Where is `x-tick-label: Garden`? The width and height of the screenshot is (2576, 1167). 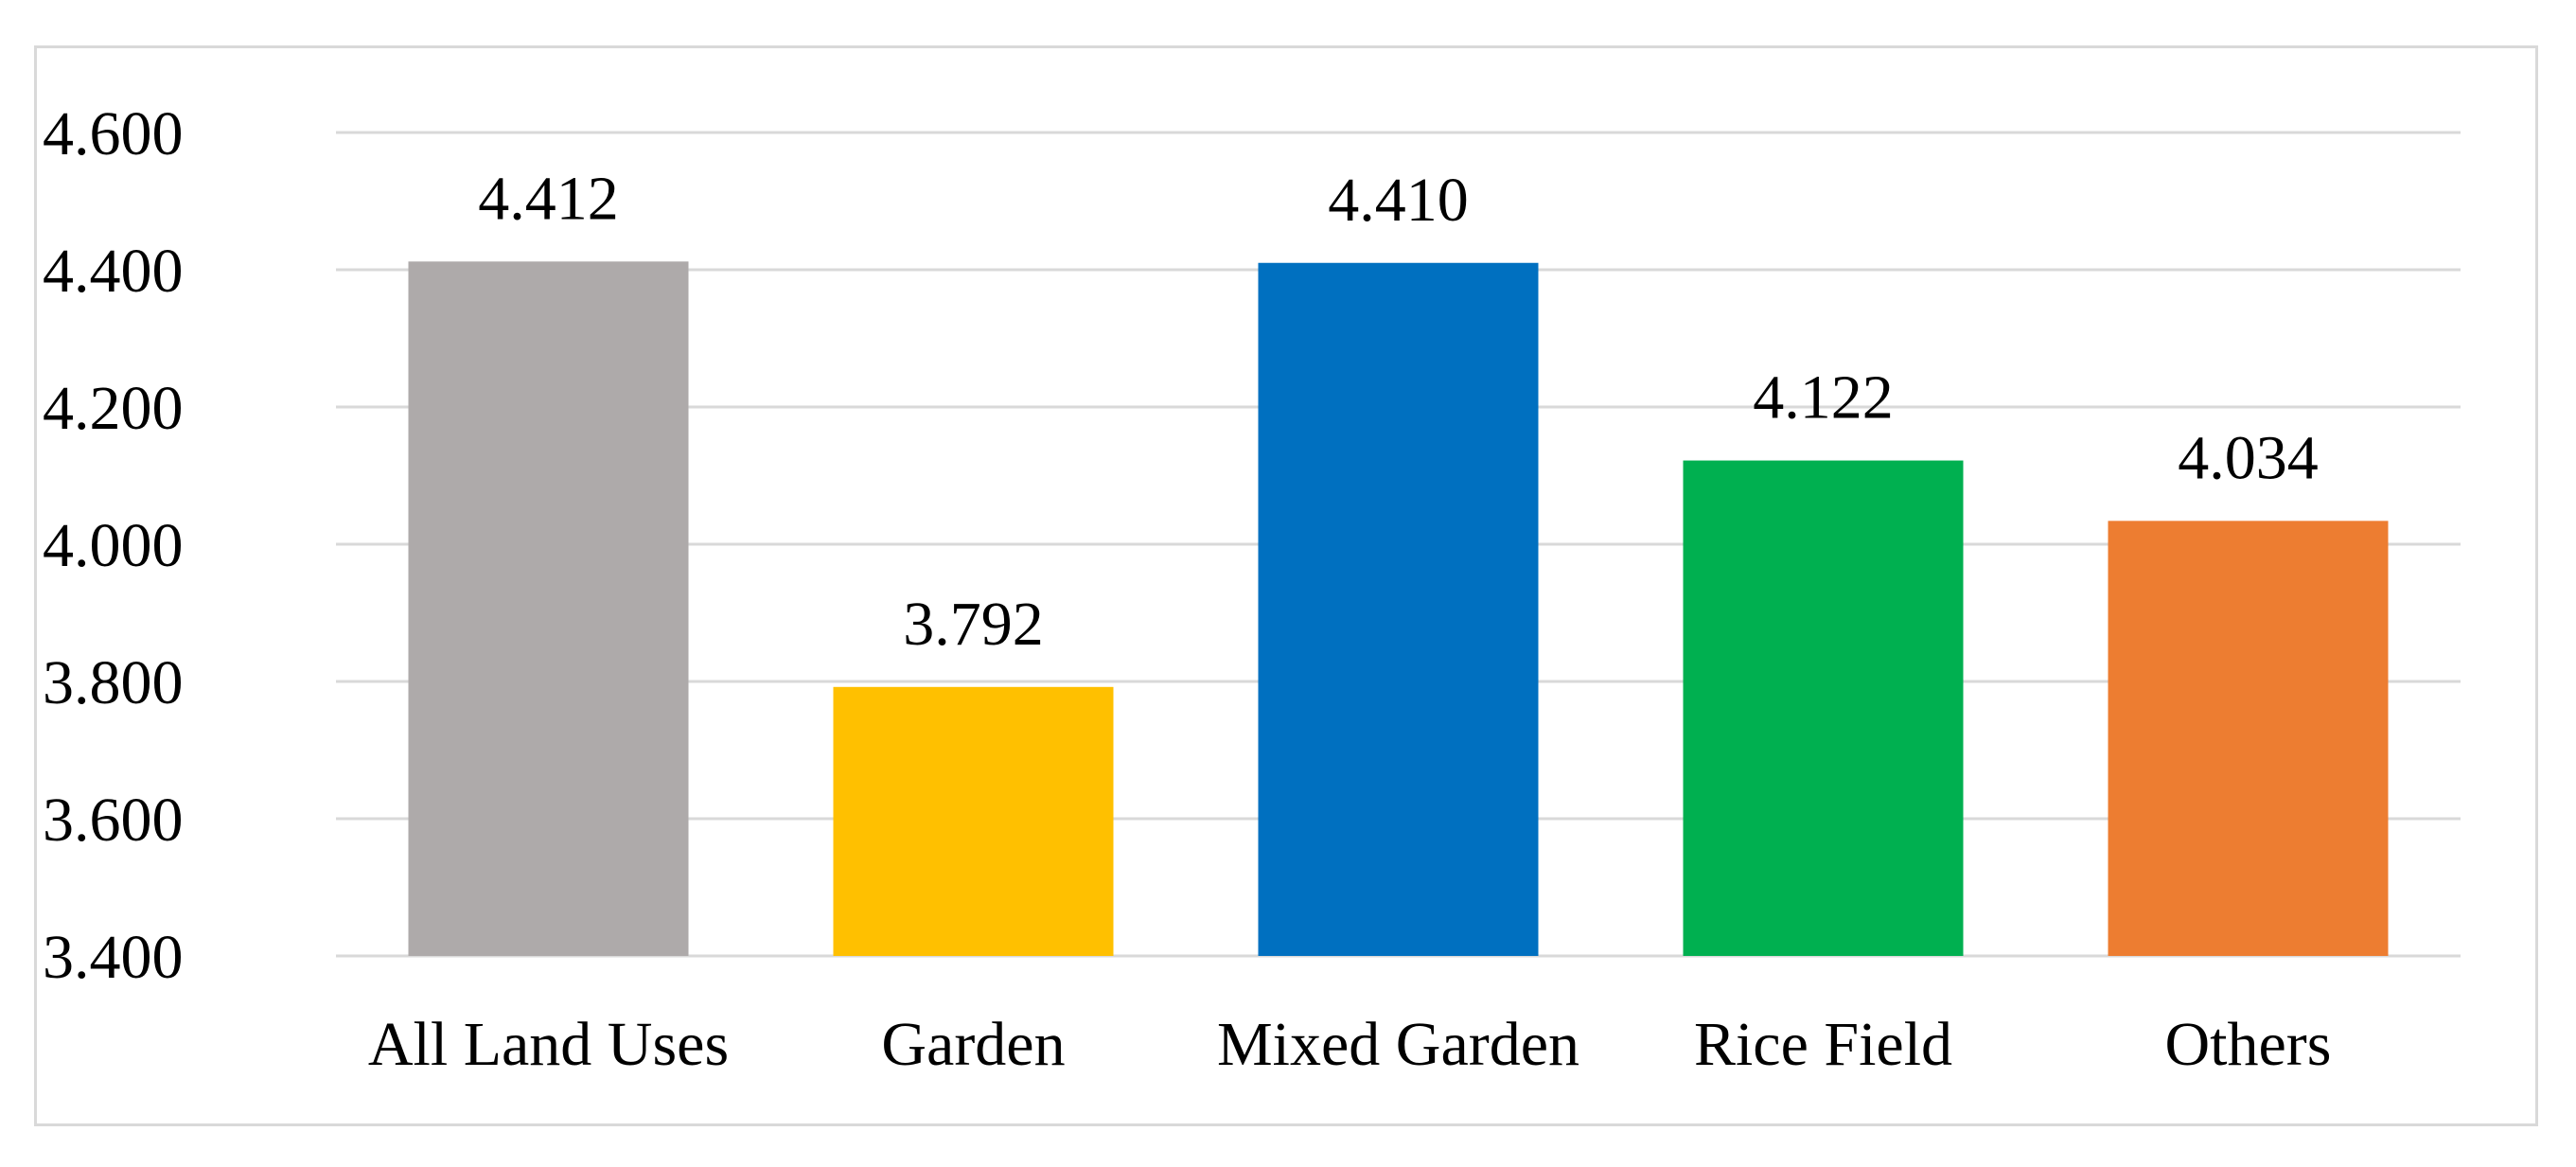
x-tick-label: Garden is located at coordinates (973, 1044).